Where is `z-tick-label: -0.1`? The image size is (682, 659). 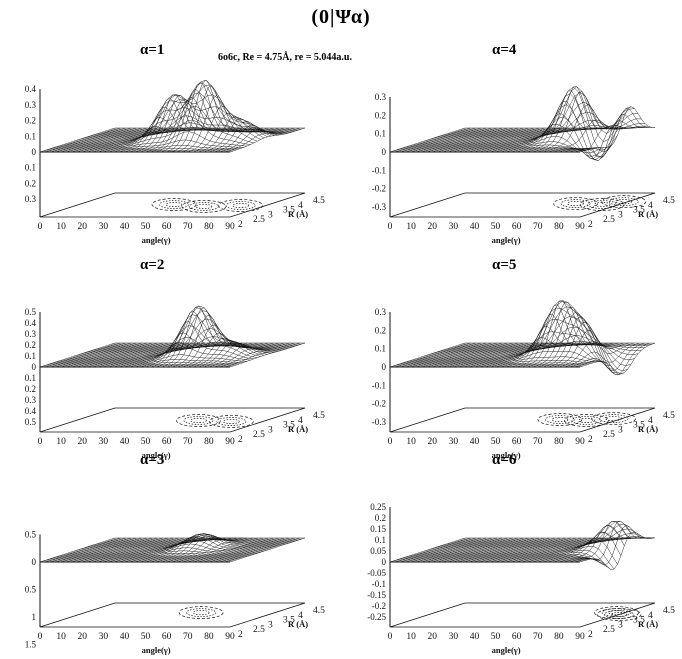 z-tick-label: -0.1 is located at coordinates (379, 584).